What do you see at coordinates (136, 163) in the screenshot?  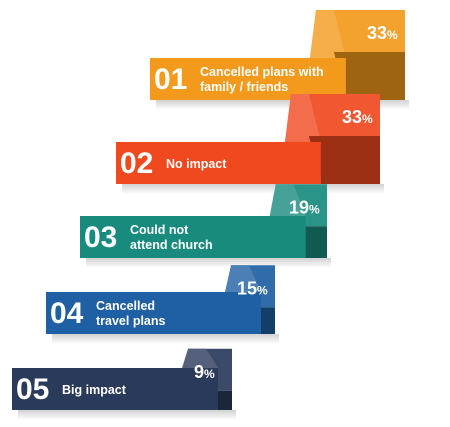 I see `rank-number: 02` at bounding box center [136, 163].